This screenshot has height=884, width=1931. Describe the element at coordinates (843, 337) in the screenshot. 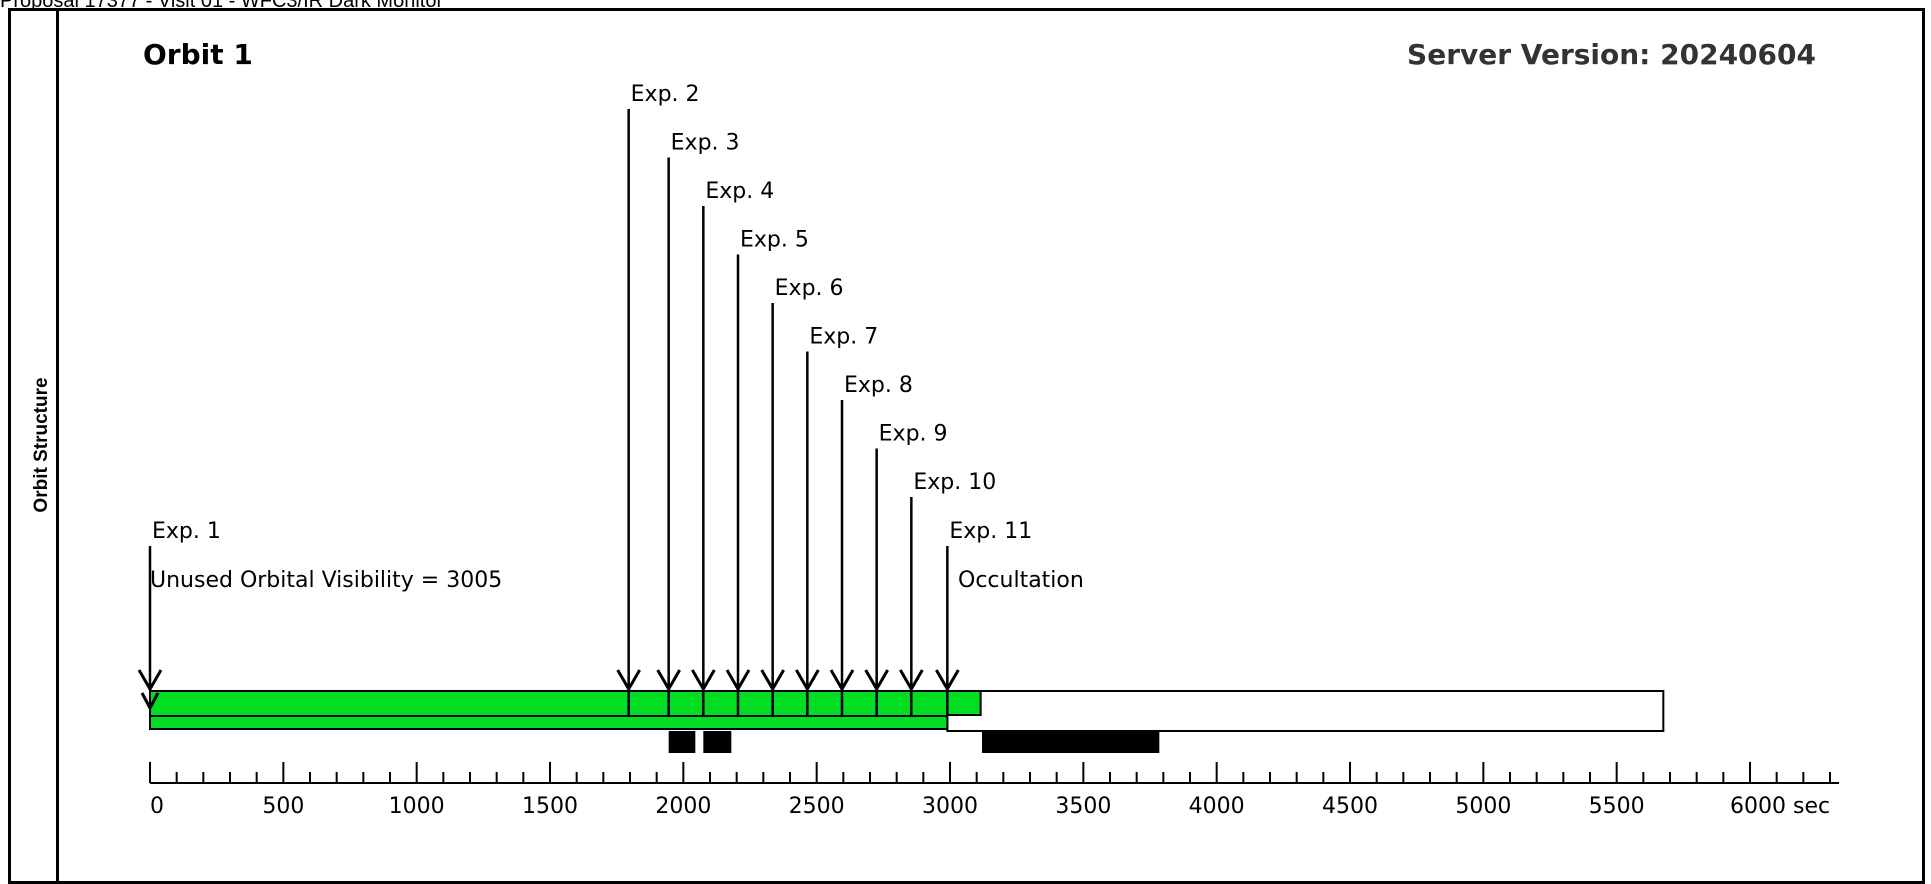

I see `exposure-label: Exp. 7` at that location.